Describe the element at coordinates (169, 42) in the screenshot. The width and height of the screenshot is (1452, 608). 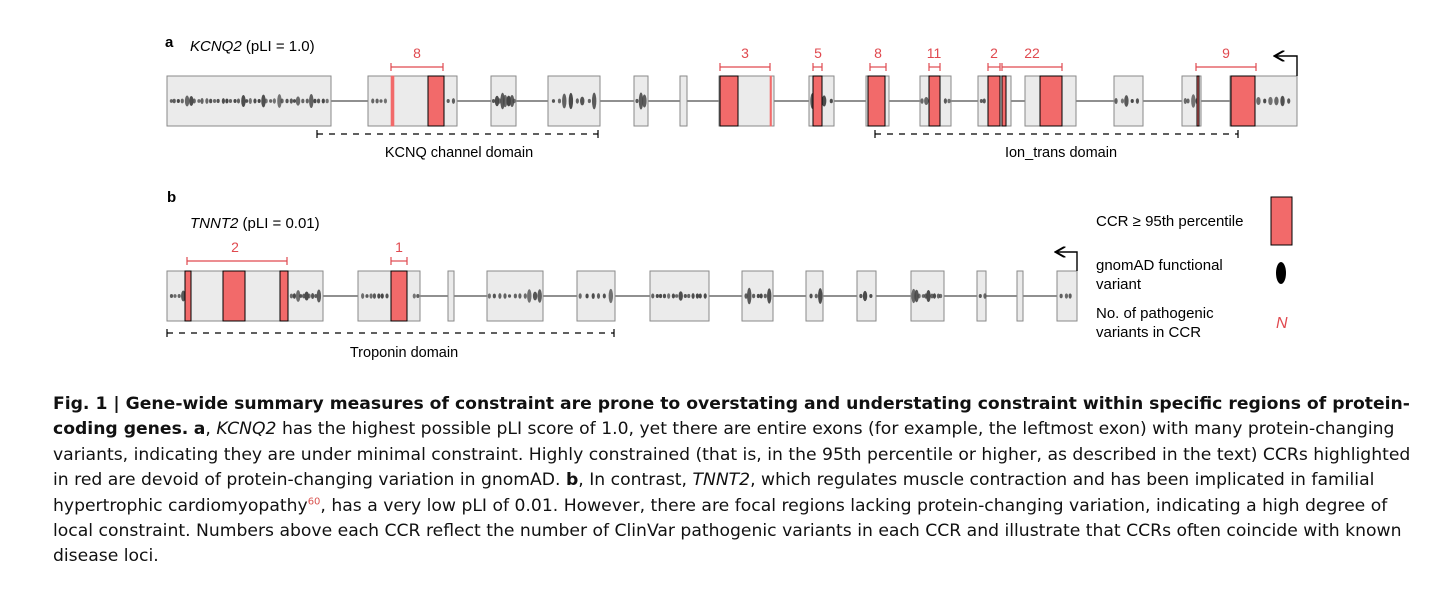
I see `panel-a-letter: a` at that location.